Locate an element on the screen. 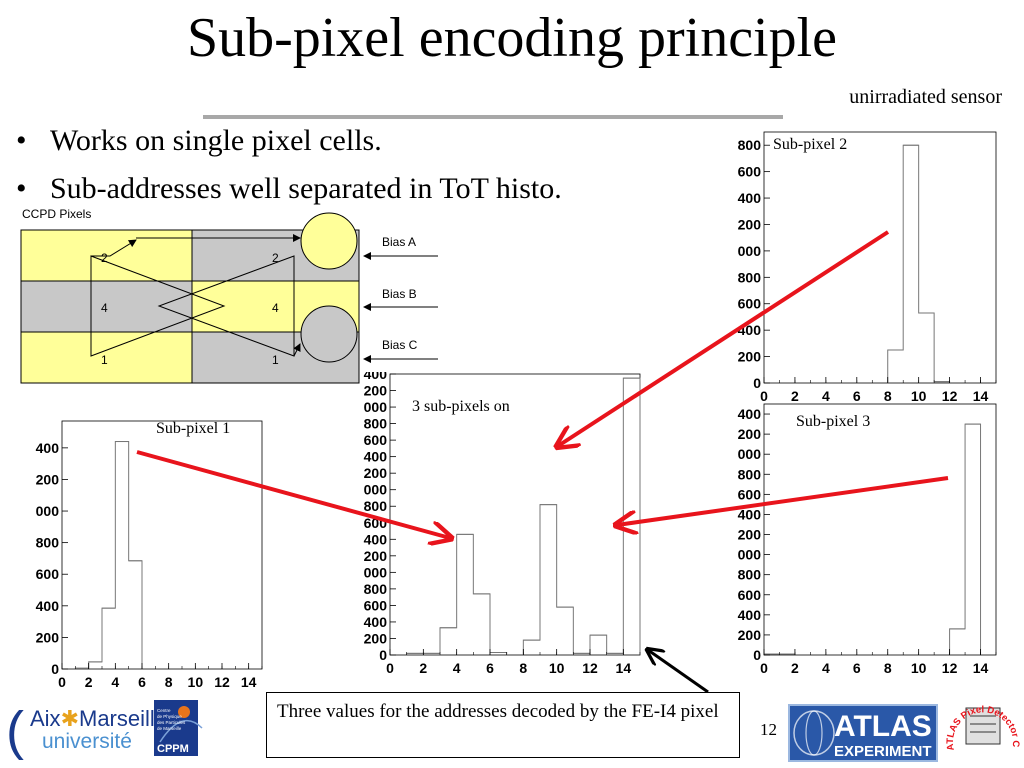 The height and width of the screenshot is (768, 1024). diagram-triangle-right is located at coordinates (226, 306).